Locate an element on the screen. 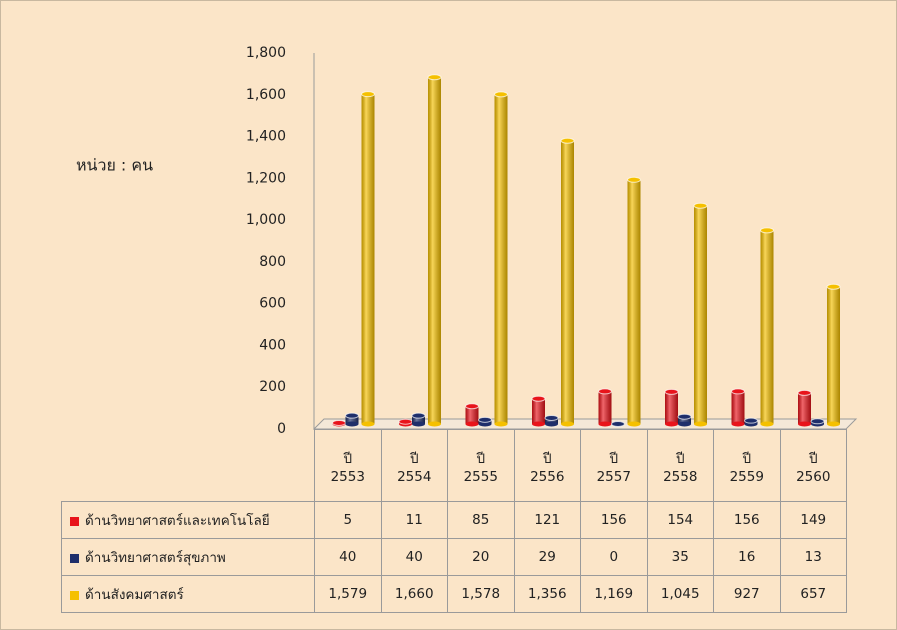  data-label: 1,045 is located at coordinates (680, 594).